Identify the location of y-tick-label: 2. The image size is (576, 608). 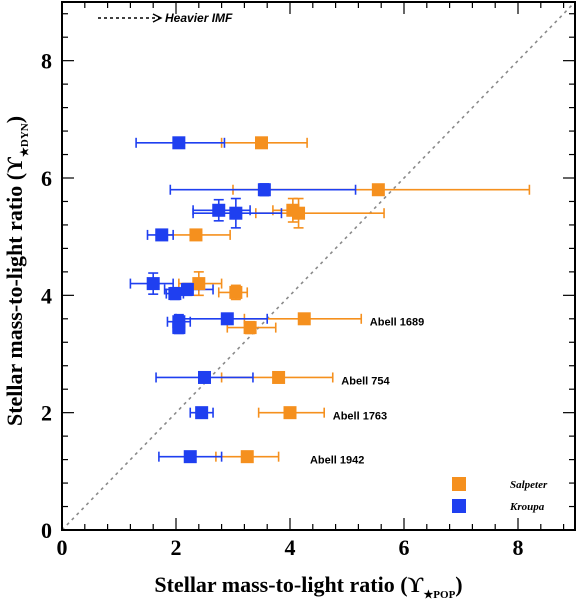
(46, 413).